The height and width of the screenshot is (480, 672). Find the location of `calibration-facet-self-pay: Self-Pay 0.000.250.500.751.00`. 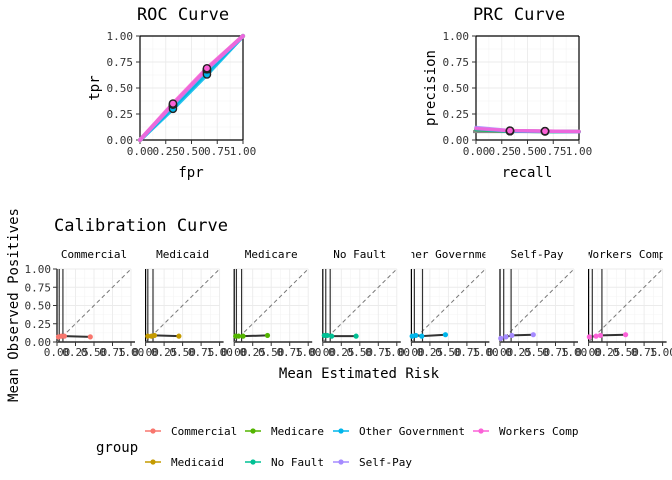

calibration-facet-self-pay: Self-Pay 0.000.250.500.751.00 is located at coordinates (537, 303).